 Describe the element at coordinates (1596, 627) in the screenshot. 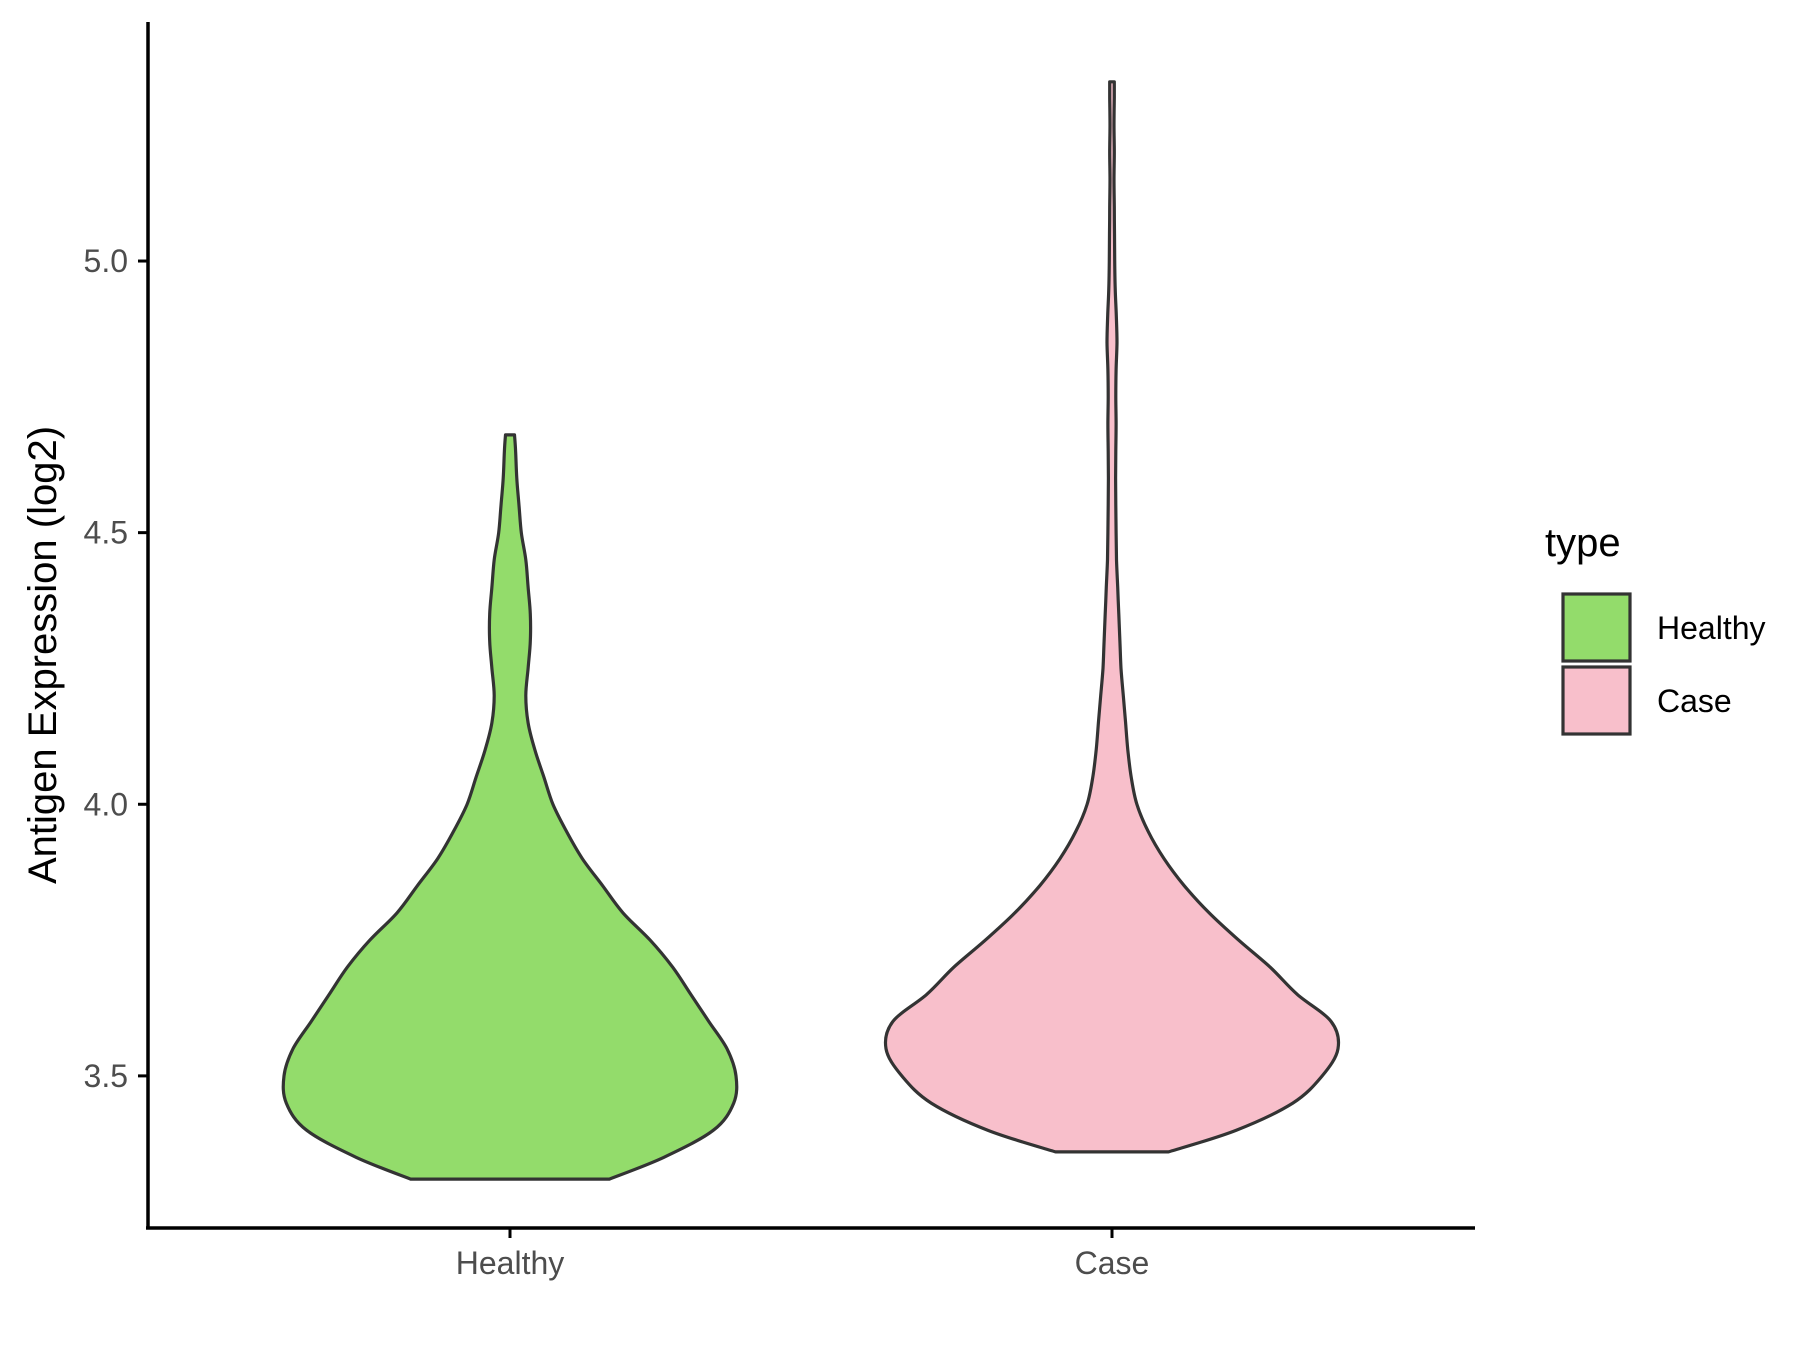

I see `legend-swatch-healthy` at that location.